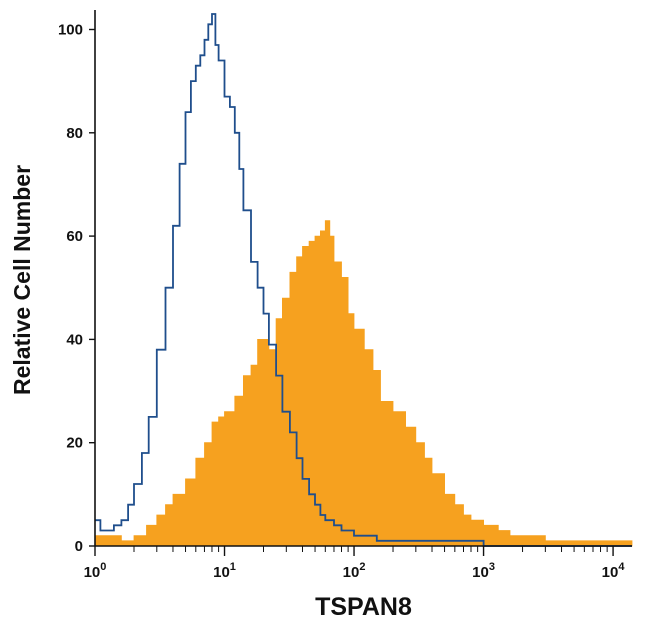 This screenshot has width=650, height=627. What do you see at coordinates (354, 571) in the screenshot?
I see `x-tick-label-100: 10²` at bounding box center [354, 571].